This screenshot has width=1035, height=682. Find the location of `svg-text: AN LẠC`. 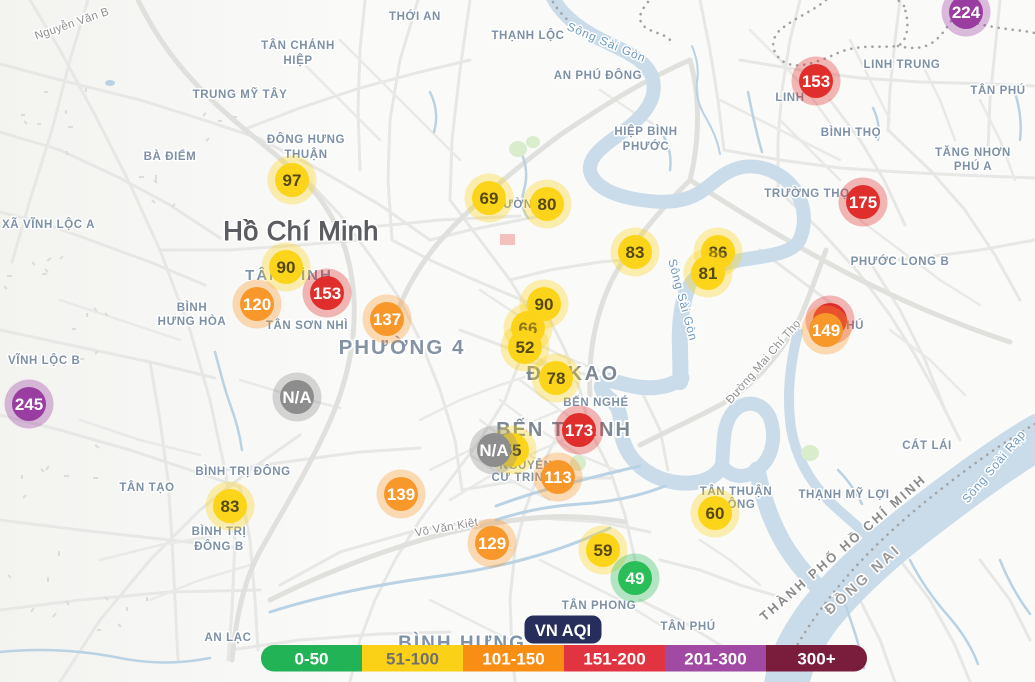

svg-text: AN LẠC is located at coordinates (227, 638).